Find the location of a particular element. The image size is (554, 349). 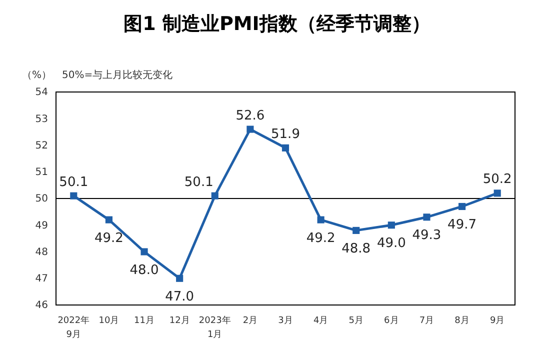

x-tick-label: 12月 is located at coordinates (179, 321).